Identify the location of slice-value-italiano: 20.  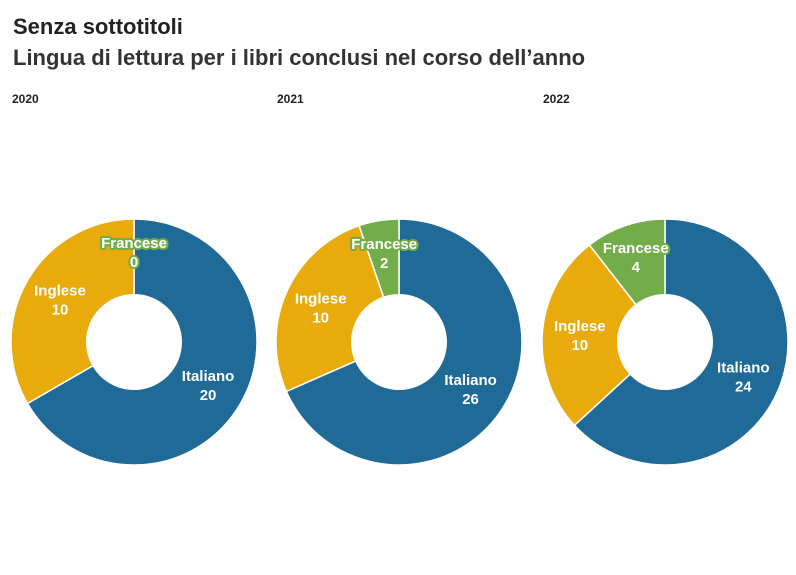
(208, 395).